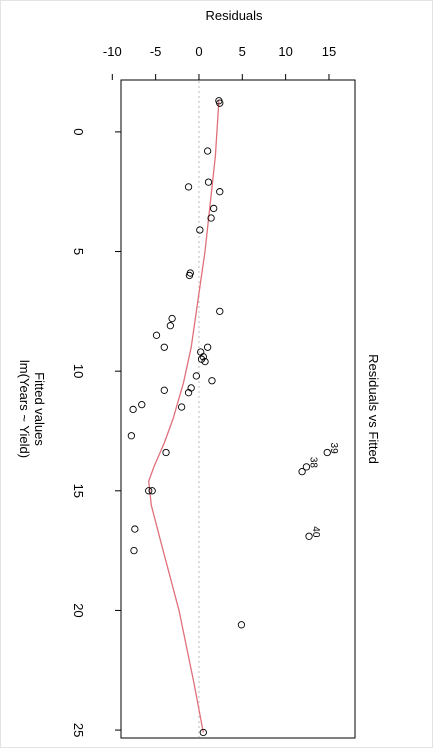  I want to click on point-label-39: 39, so click(333, 449).